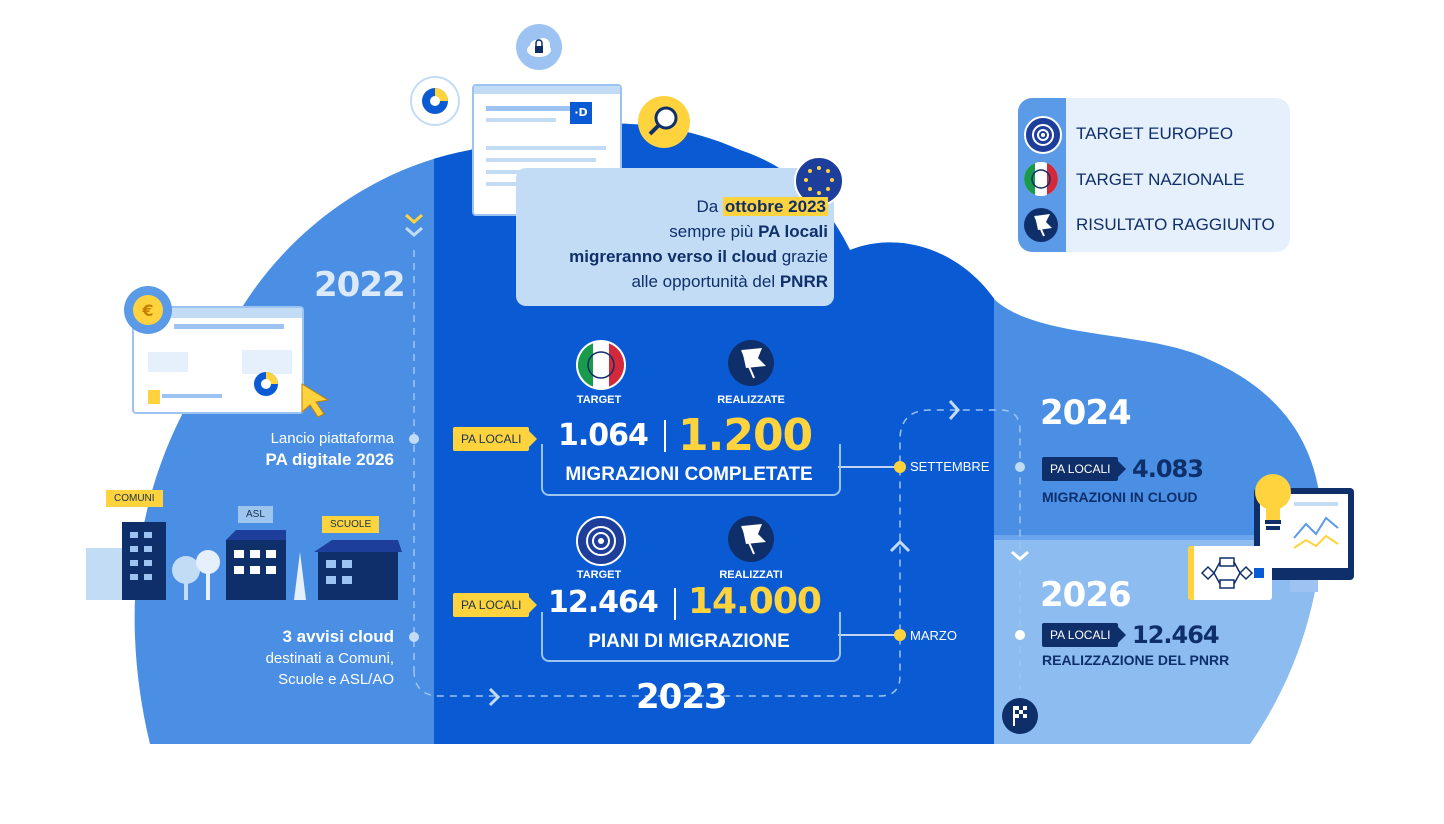  What do you see at coordinates (603, 602) in the screenshot?
I see `plans-target-value: 12.464` at bounding box center [603, 602].